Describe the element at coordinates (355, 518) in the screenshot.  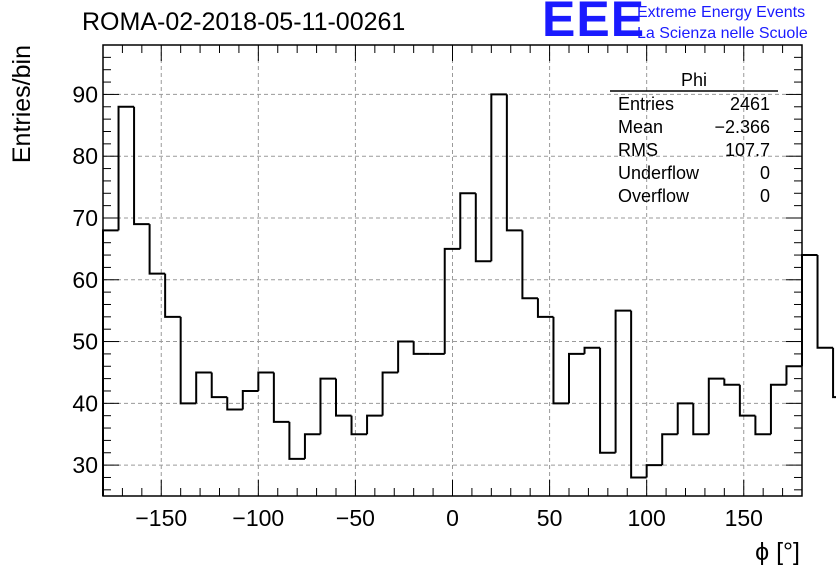
I see `x-tick-label: −50` at that location.